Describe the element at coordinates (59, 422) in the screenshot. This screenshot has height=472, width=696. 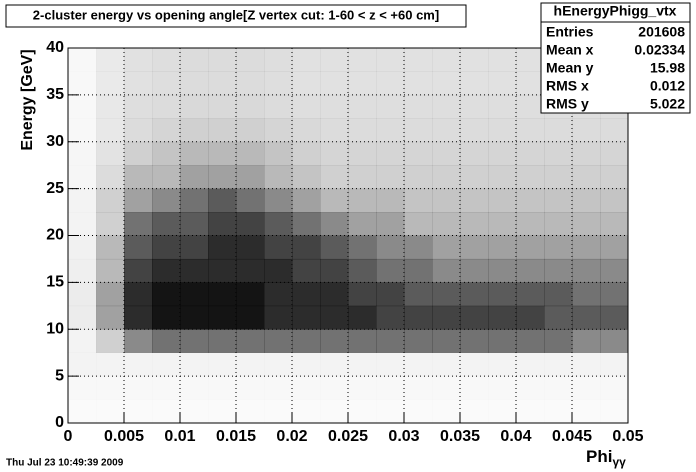
I see `y-tick-label: 0` at that location.